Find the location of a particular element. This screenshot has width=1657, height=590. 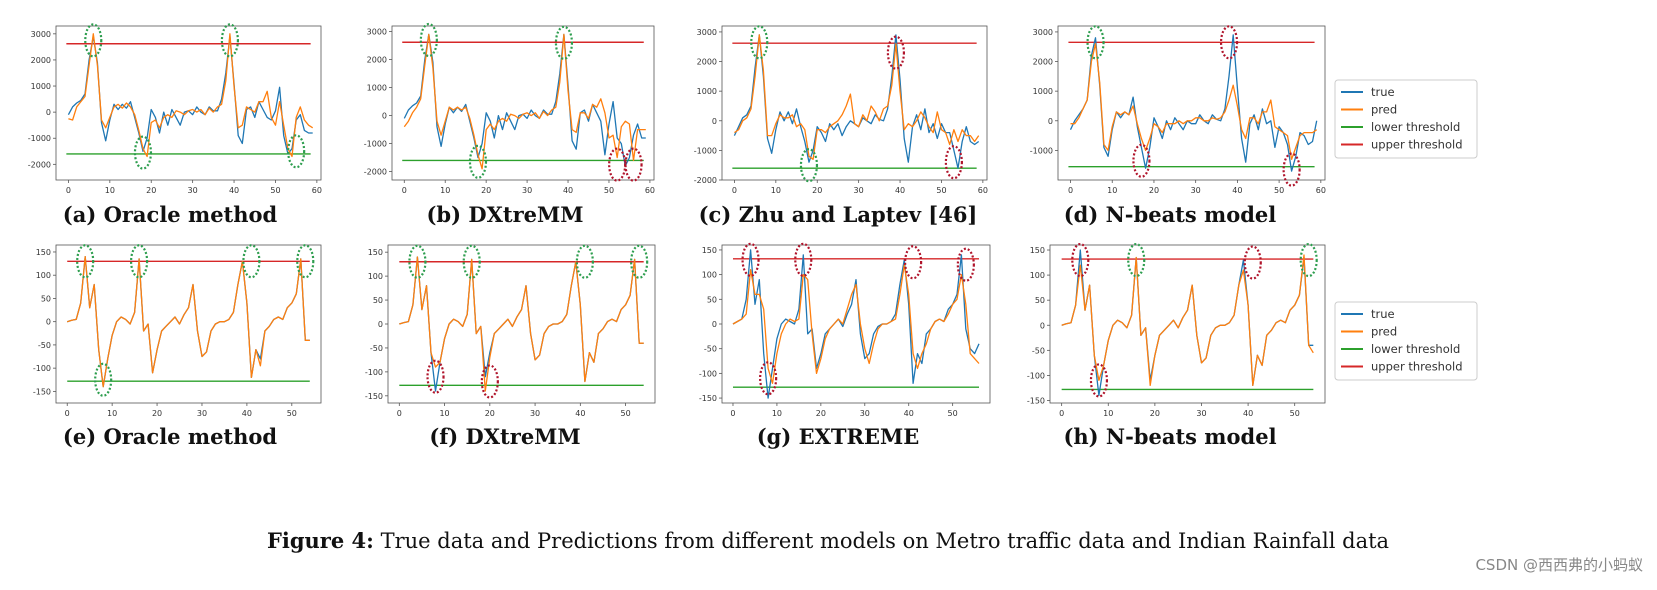

chart-panel-3: 0 10 20 30 40 50 60 -2000 -1000 0 1000 2000 3000 is located at coordinates (841, 110).